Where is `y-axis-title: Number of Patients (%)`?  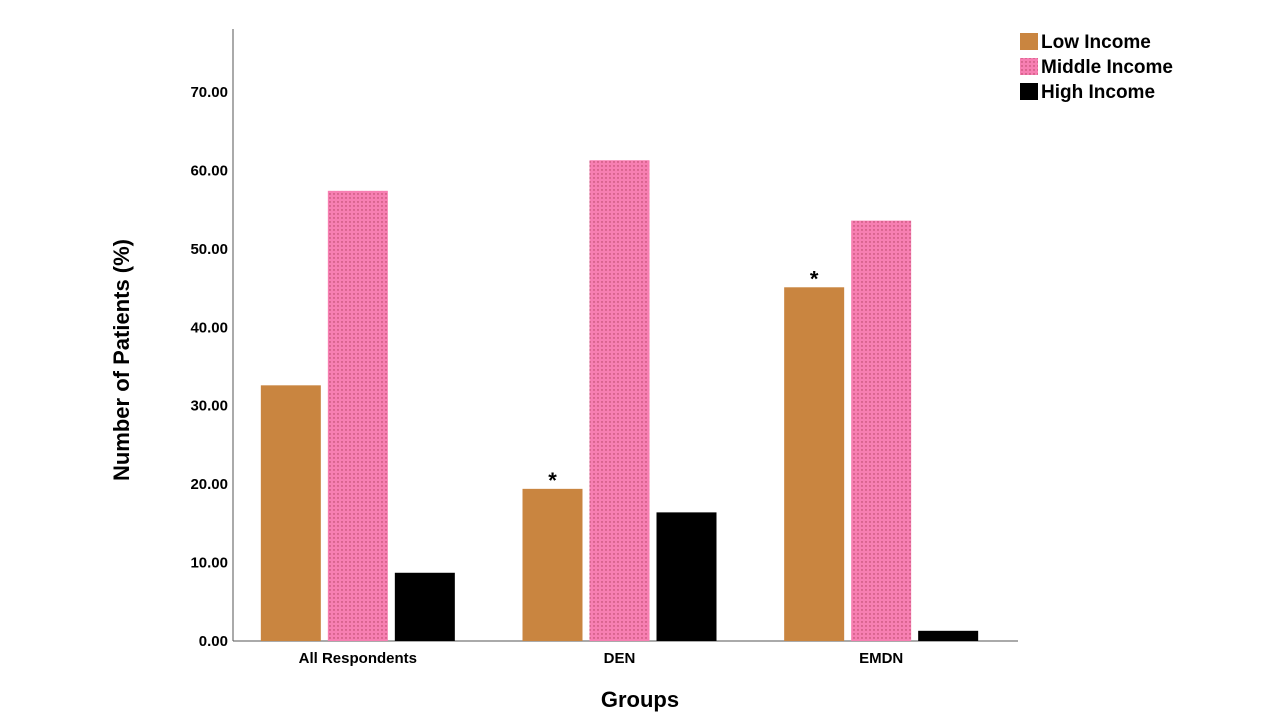
y-axis-title: Number of Patients (%) is located at coordinates (121, 360).